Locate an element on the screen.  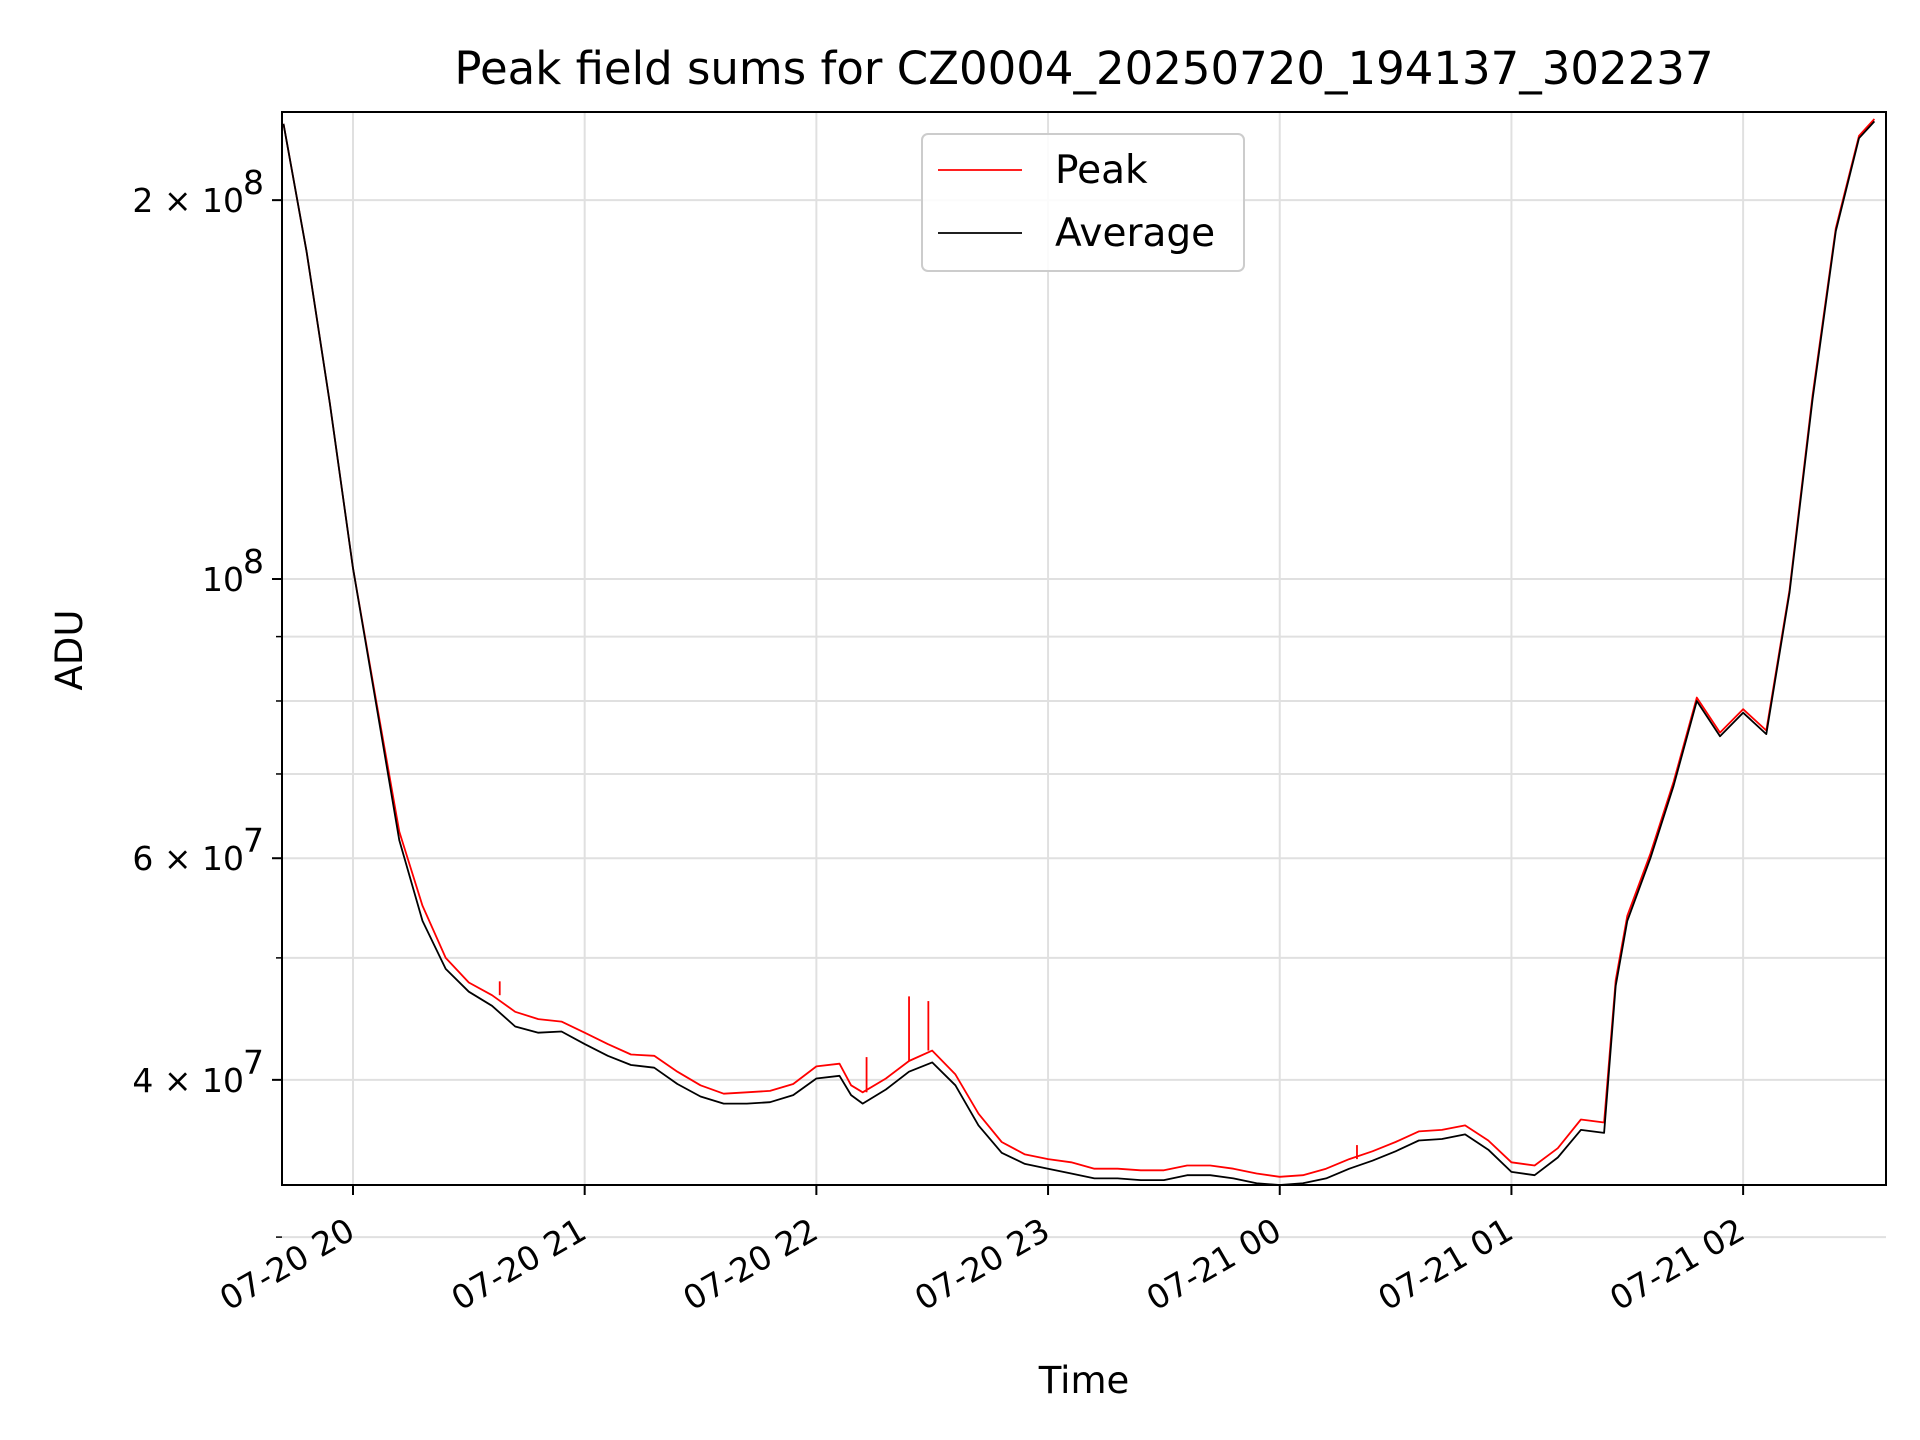
legend: Peak Average is located at coordinates (1083, 202).